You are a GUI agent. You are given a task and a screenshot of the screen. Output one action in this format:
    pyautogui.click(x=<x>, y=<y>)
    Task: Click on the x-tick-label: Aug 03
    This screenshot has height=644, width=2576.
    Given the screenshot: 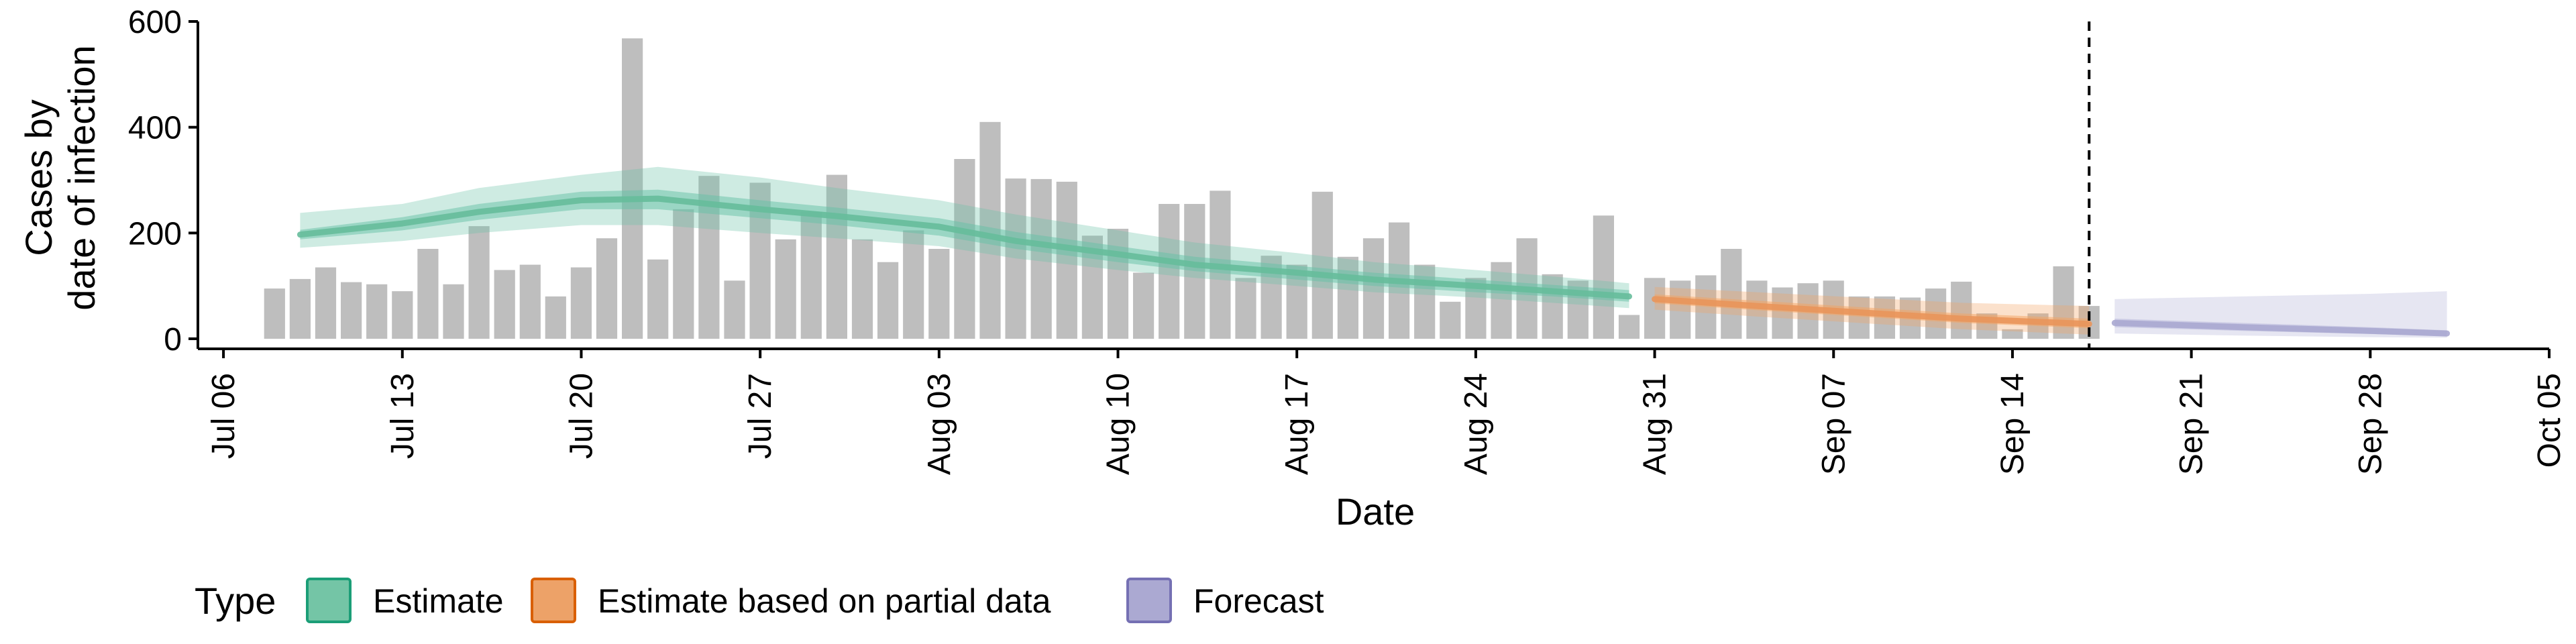 What is the action you would take?
    pyautogui.click(x=939, y=424)
    